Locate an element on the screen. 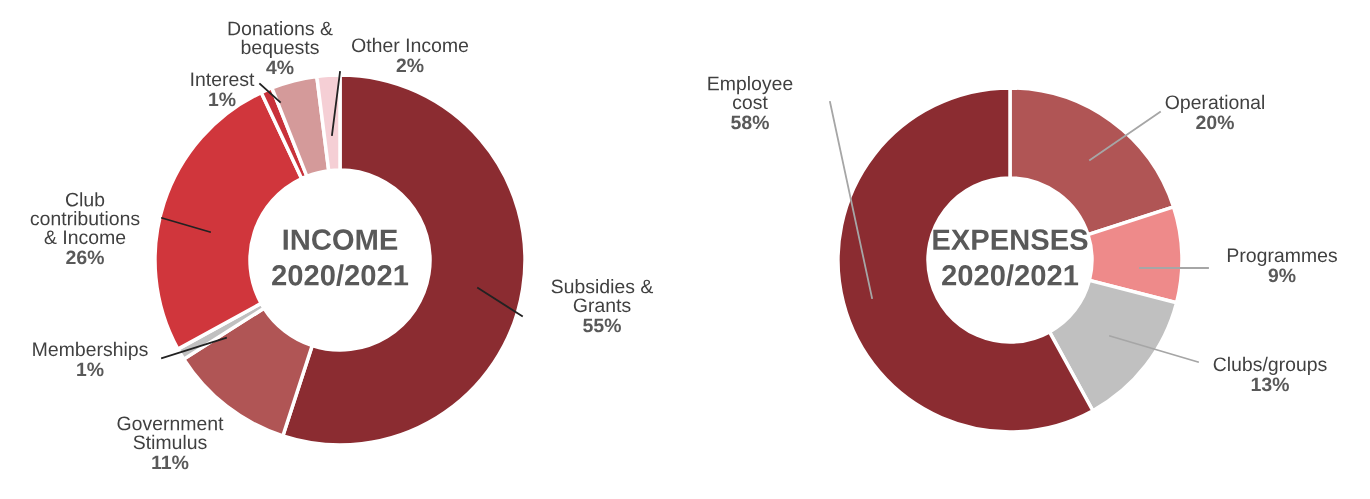  slice-label: Government Stimulus is located at coordinates (170, 433).